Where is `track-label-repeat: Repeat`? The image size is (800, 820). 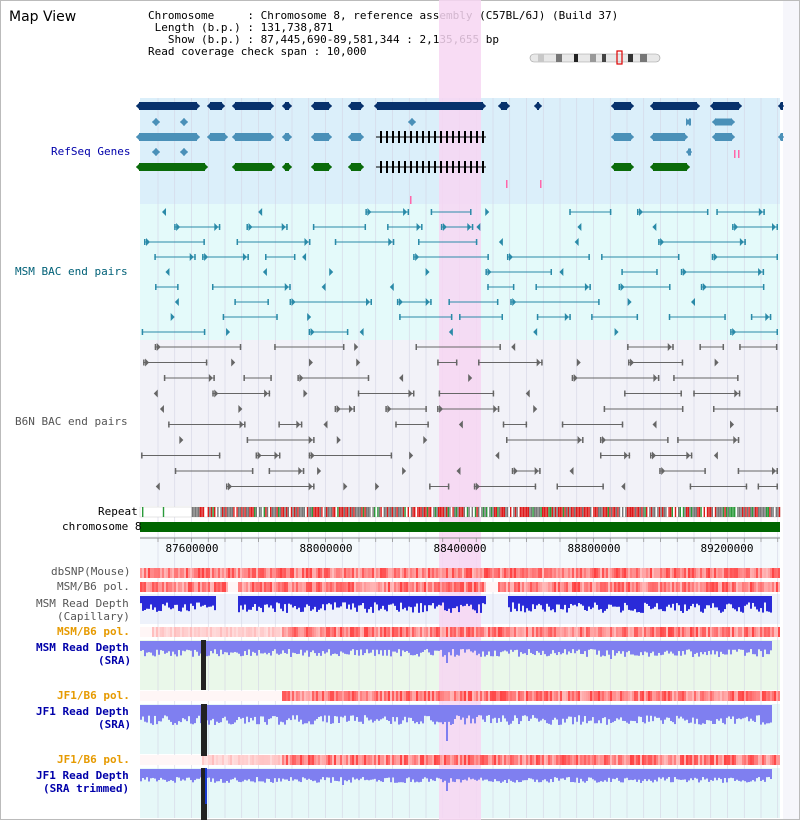 track-label-repeat: Repeat is located at coordinates (118, 511).